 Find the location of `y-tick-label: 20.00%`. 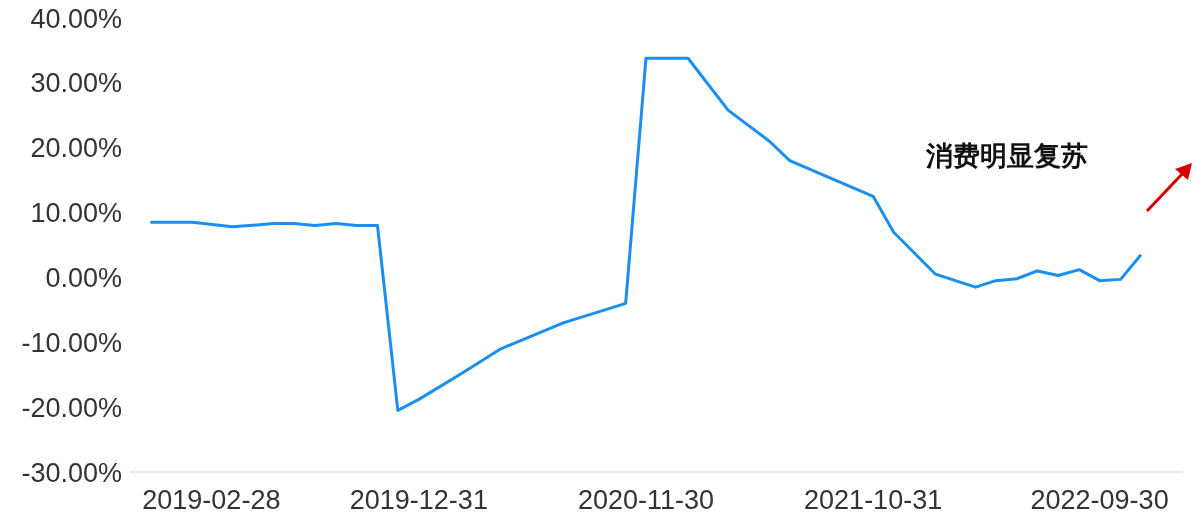

y-tick-label: 20.00% is located at coordinates (76, 148).